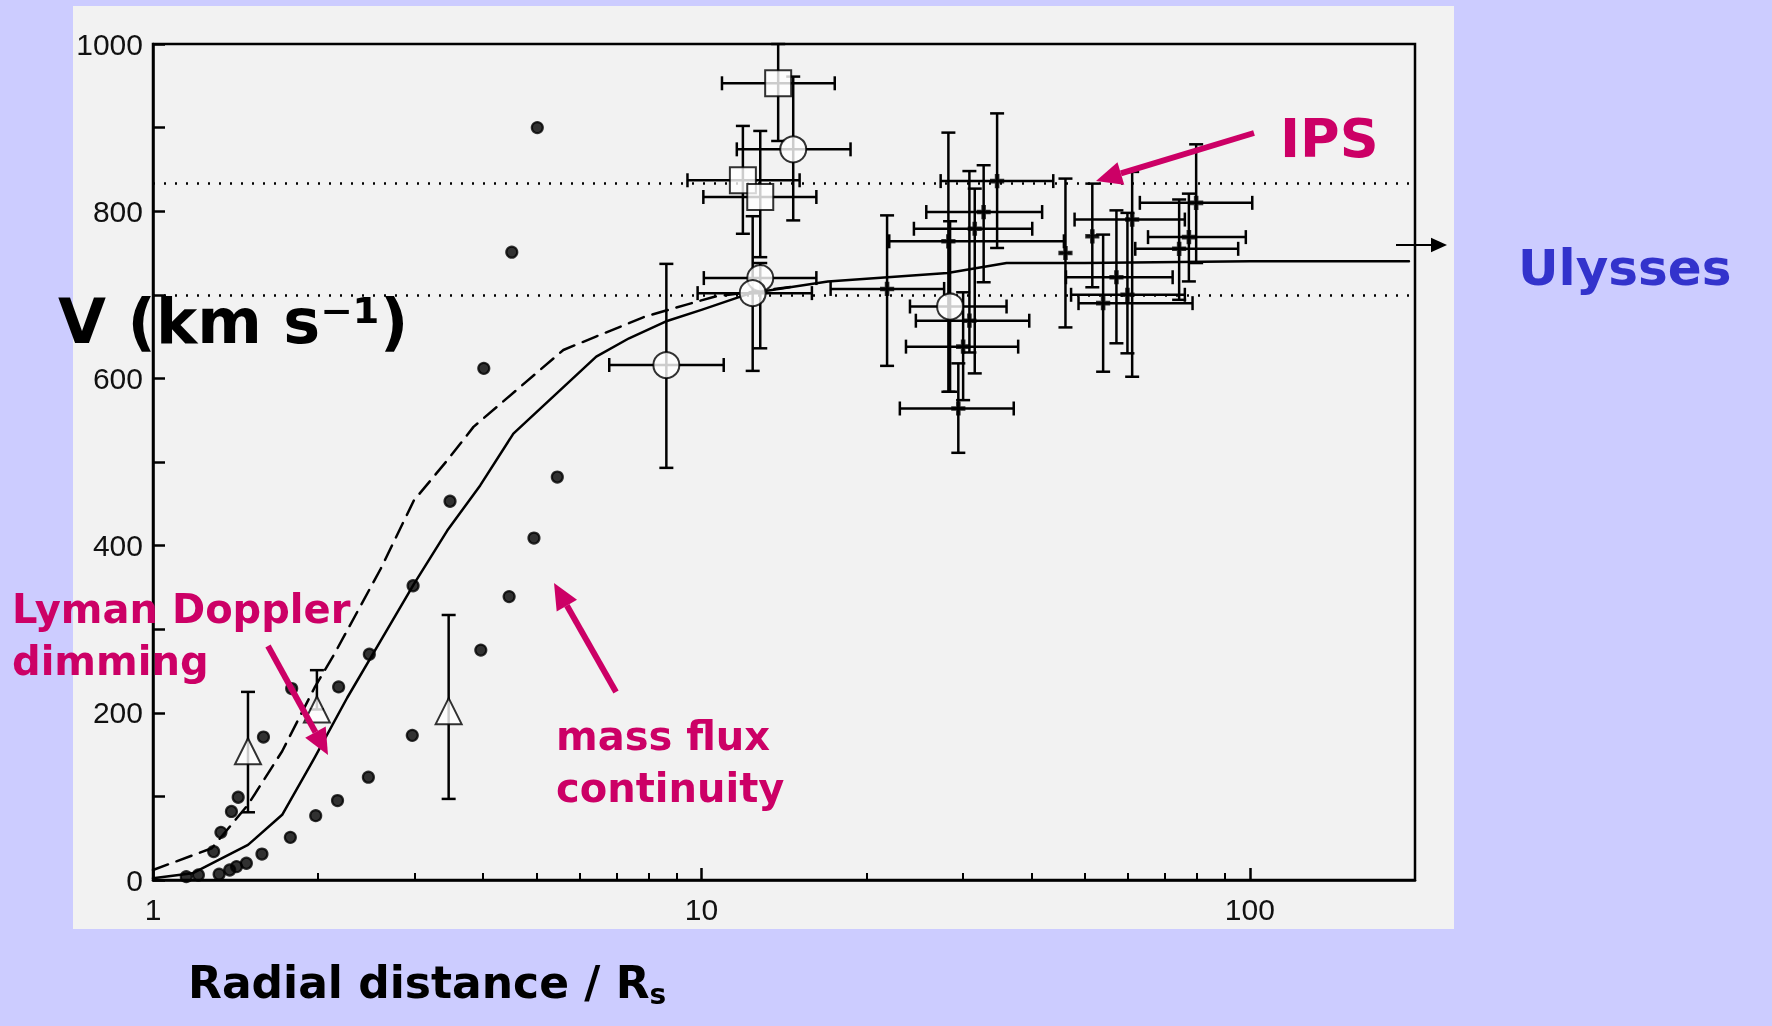  I want to click on x-tick-label: 100, so click(1249, 909).